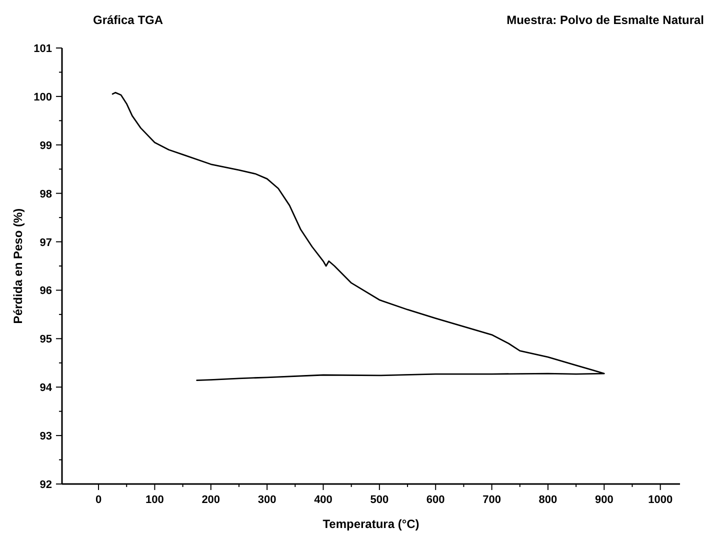 This screenshot has width=709, height=548. Describe the element at coordinates (18, 266) in the screenshot. I see `y-axis-title: Pérdida en Peso (%)` at that location.